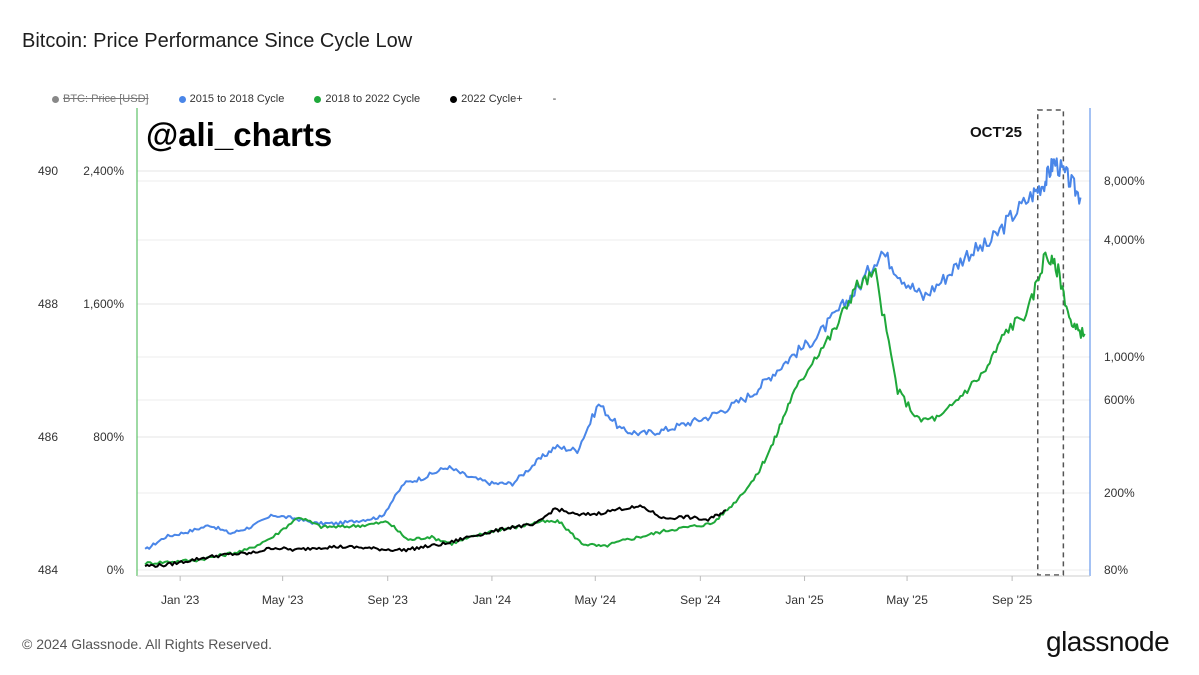  Describe the element at coordinates (1116, 570) in the screenshot. I see `y-right-tick-label: 80%` at that location.